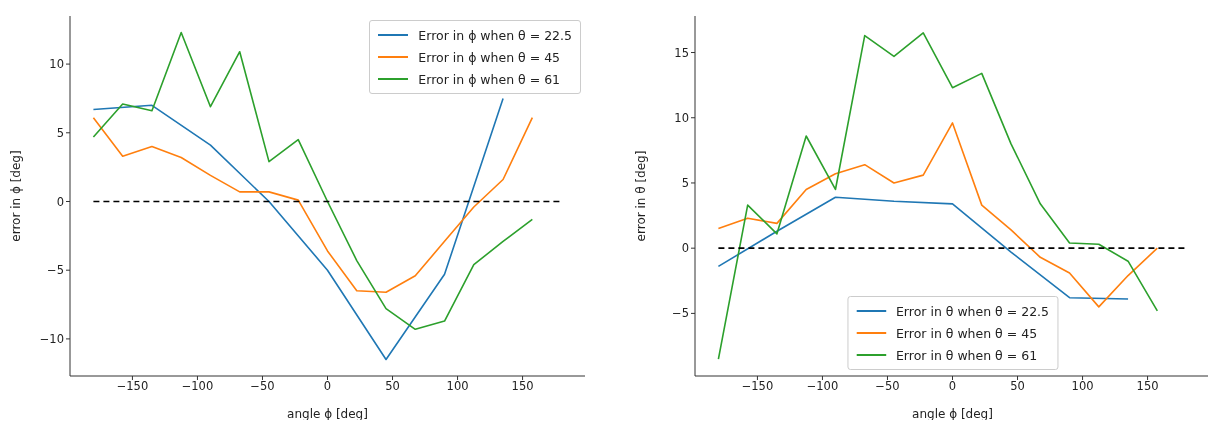 This screenshot has height=428, width=1208. I want to click on y-tick-label: 15, so click(681, 52).